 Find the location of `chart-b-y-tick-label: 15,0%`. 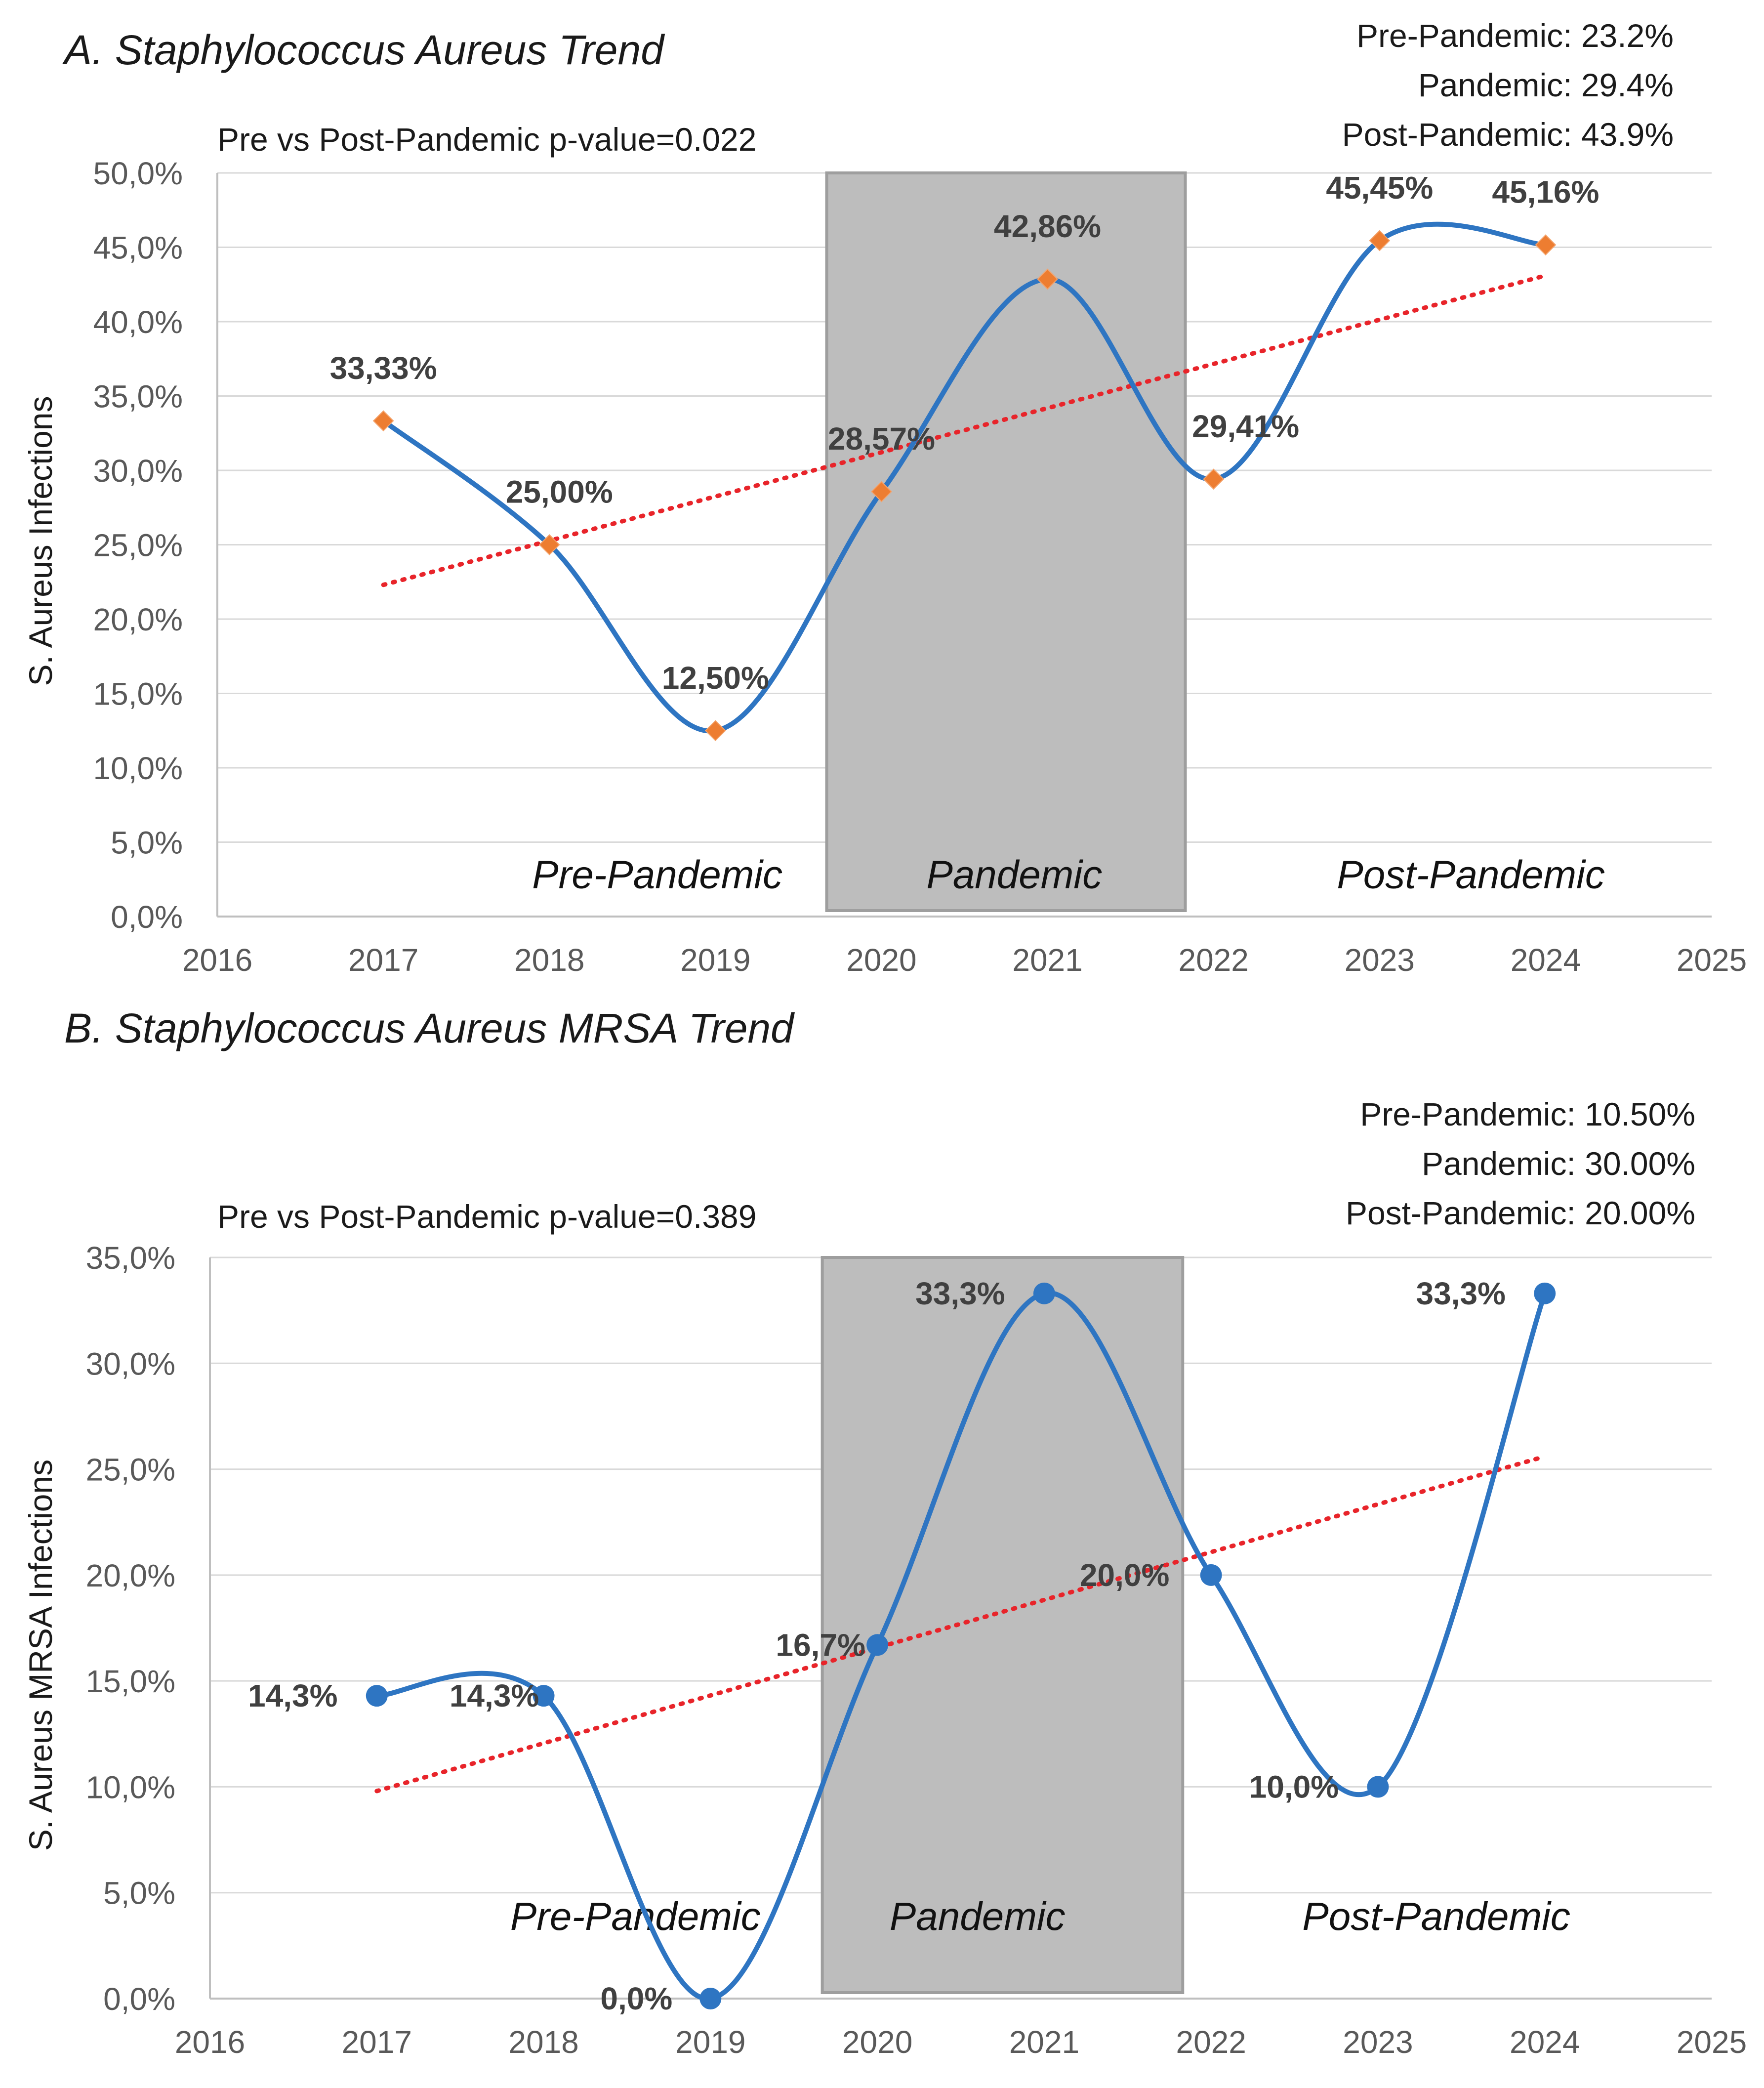

chart-b-y-tick-label: 15,0% is located at coordinates (130, 1681).